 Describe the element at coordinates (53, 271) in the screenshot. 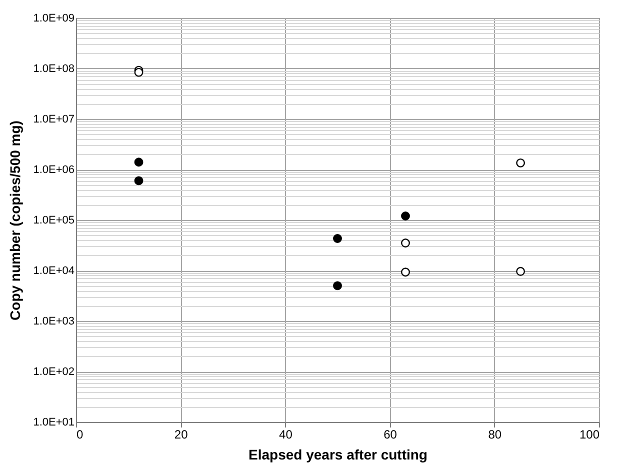

I see `y-tick-label: 1.0E+04` at that location.